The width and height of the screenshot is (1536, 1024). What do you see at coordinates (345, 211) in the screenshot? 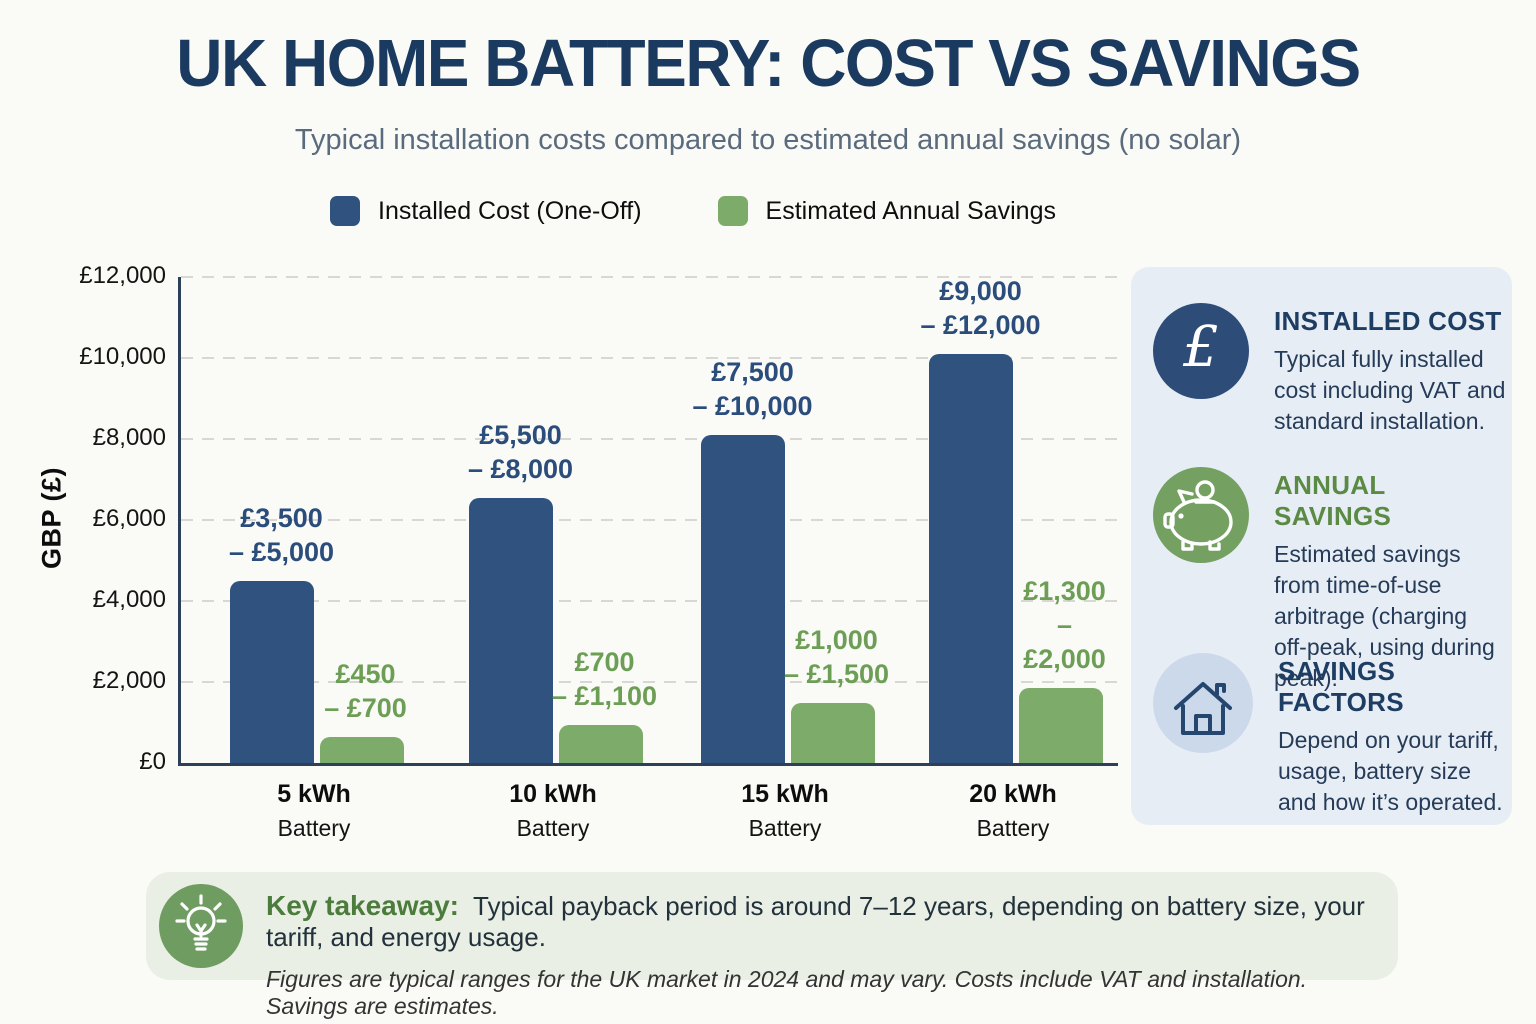
I see `legend-swatch-blue` at bounding box center [345, 211].